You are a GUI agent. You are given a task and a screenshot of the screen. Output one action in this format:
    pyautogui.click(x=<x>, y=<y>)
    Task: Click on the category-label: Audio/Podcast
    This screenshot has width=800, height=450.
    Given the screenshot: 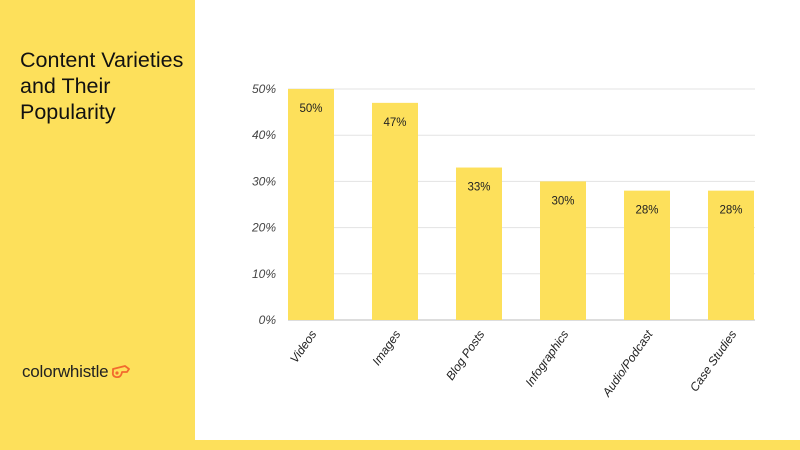 What is the action you would take?
    pyautogui.click(x=627, y=363)
    